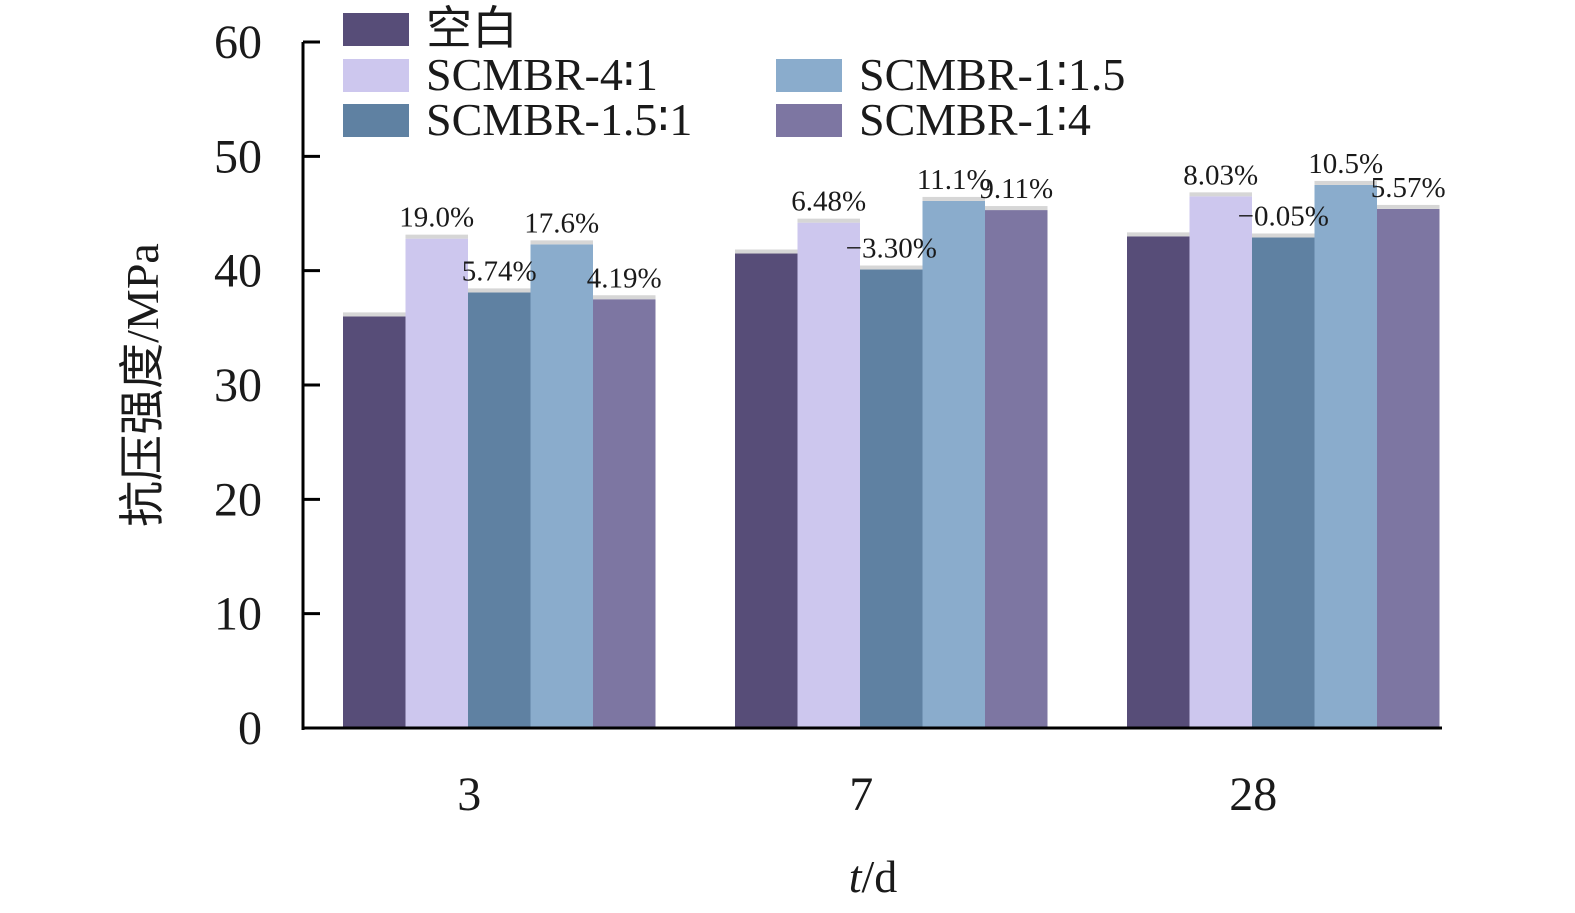 This screenshot has height=913, width=1575. What do you see at coordinates (238, 614) in the screenshot?
I see `y-tick-label-10: 10` at bounding box center [238, 614].